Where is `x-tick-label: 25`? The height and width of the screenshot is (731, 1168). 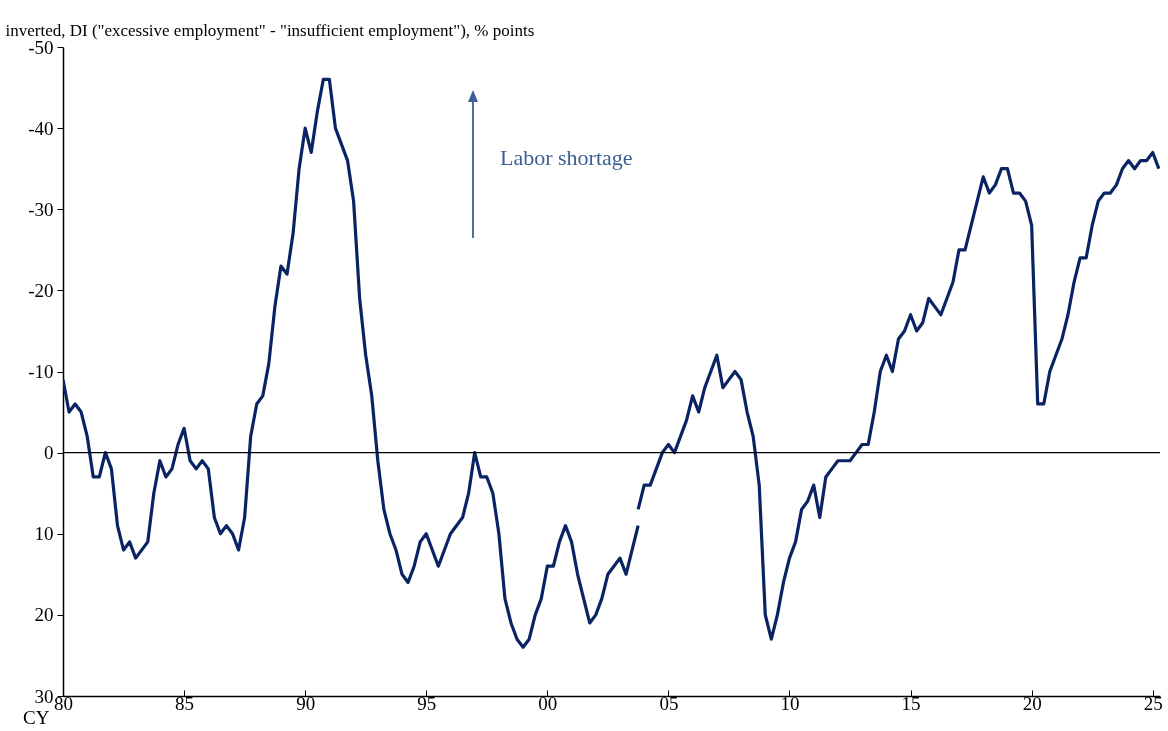 x-tick-label: 25 is located at coordinates (1153, 703).